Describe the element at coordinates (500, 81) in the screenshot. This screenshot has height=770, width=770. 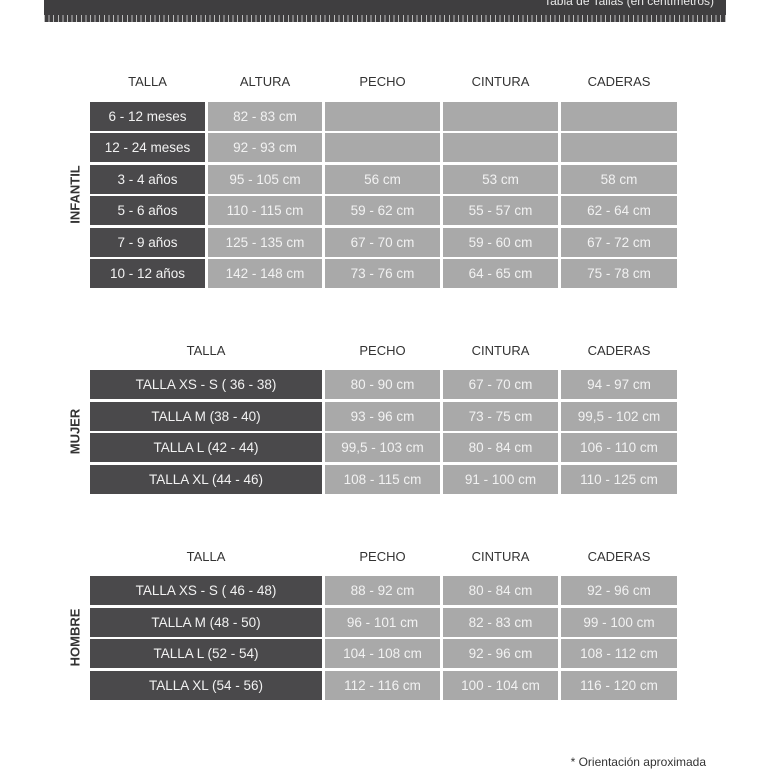
I see `infantil-column-header: CINTURA` at that location.